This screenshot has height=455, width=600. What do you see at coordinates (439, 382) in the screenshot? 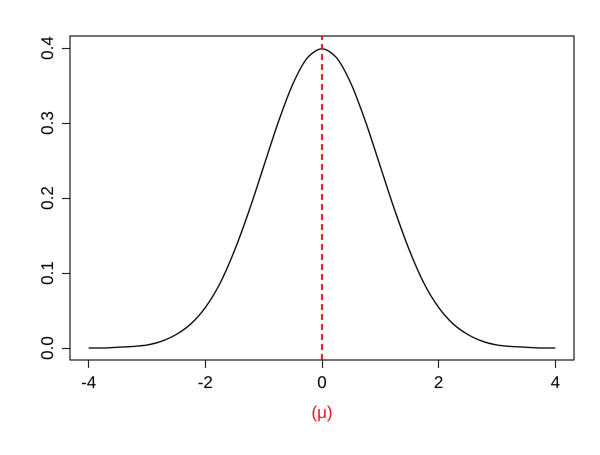
I see `x-tick-label: 2` at bounding box center [439, 382].